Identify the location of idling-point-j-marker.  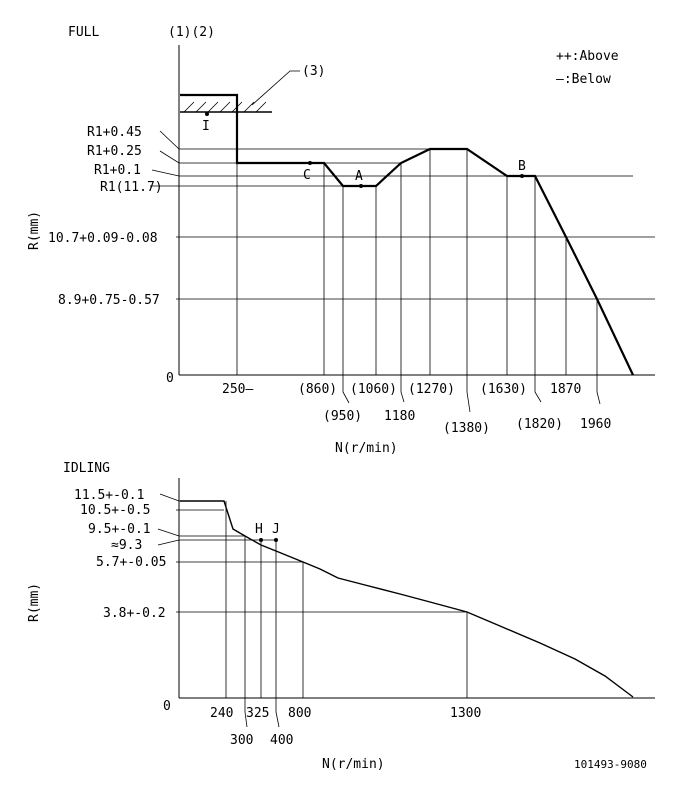
(276, 540).